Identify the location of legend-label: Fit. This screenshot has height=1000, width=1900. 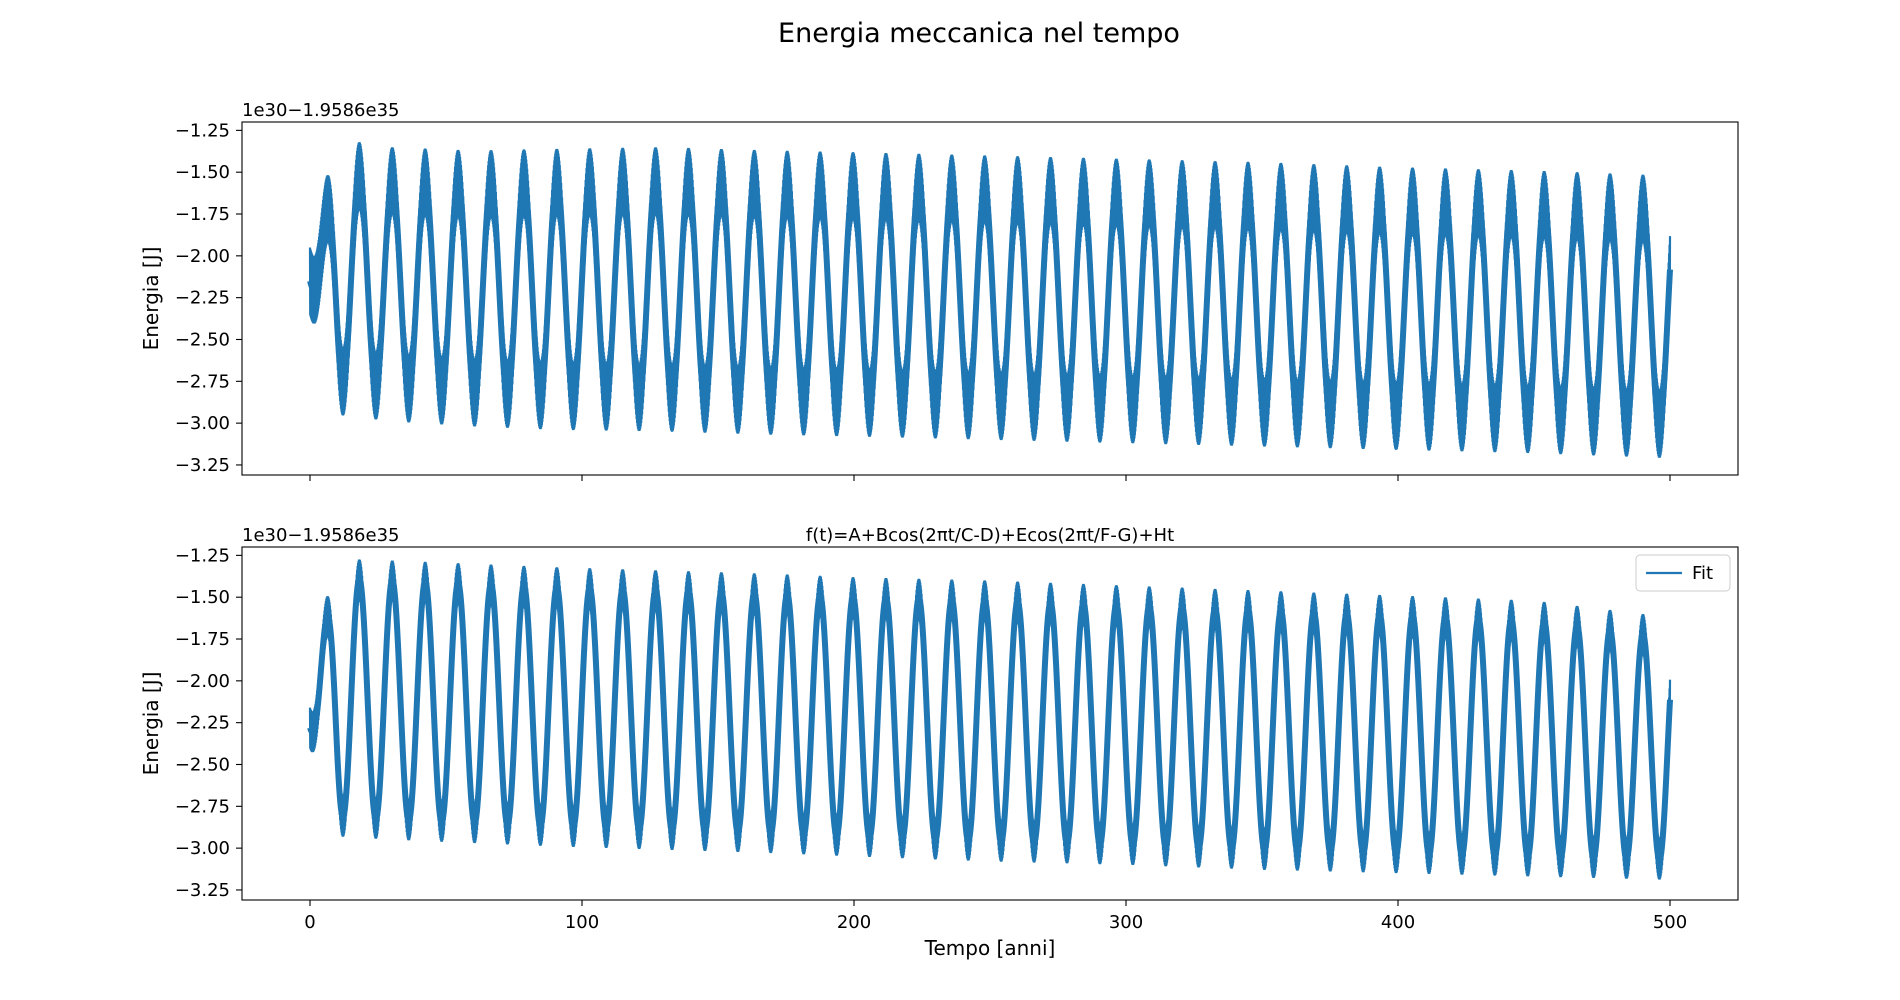
(1702, 573).